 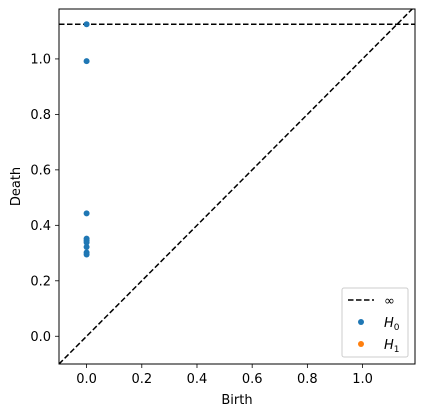 I want to click on legend-box, so click(x=375, y=322).